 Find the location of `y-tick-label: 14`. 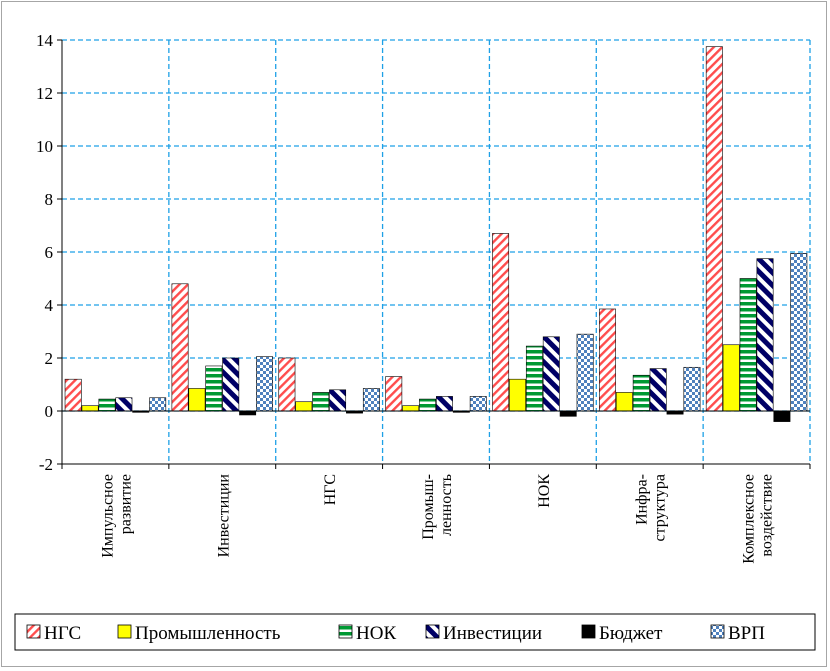

y-tick-label: 14 is located at coordinates (45, 40).